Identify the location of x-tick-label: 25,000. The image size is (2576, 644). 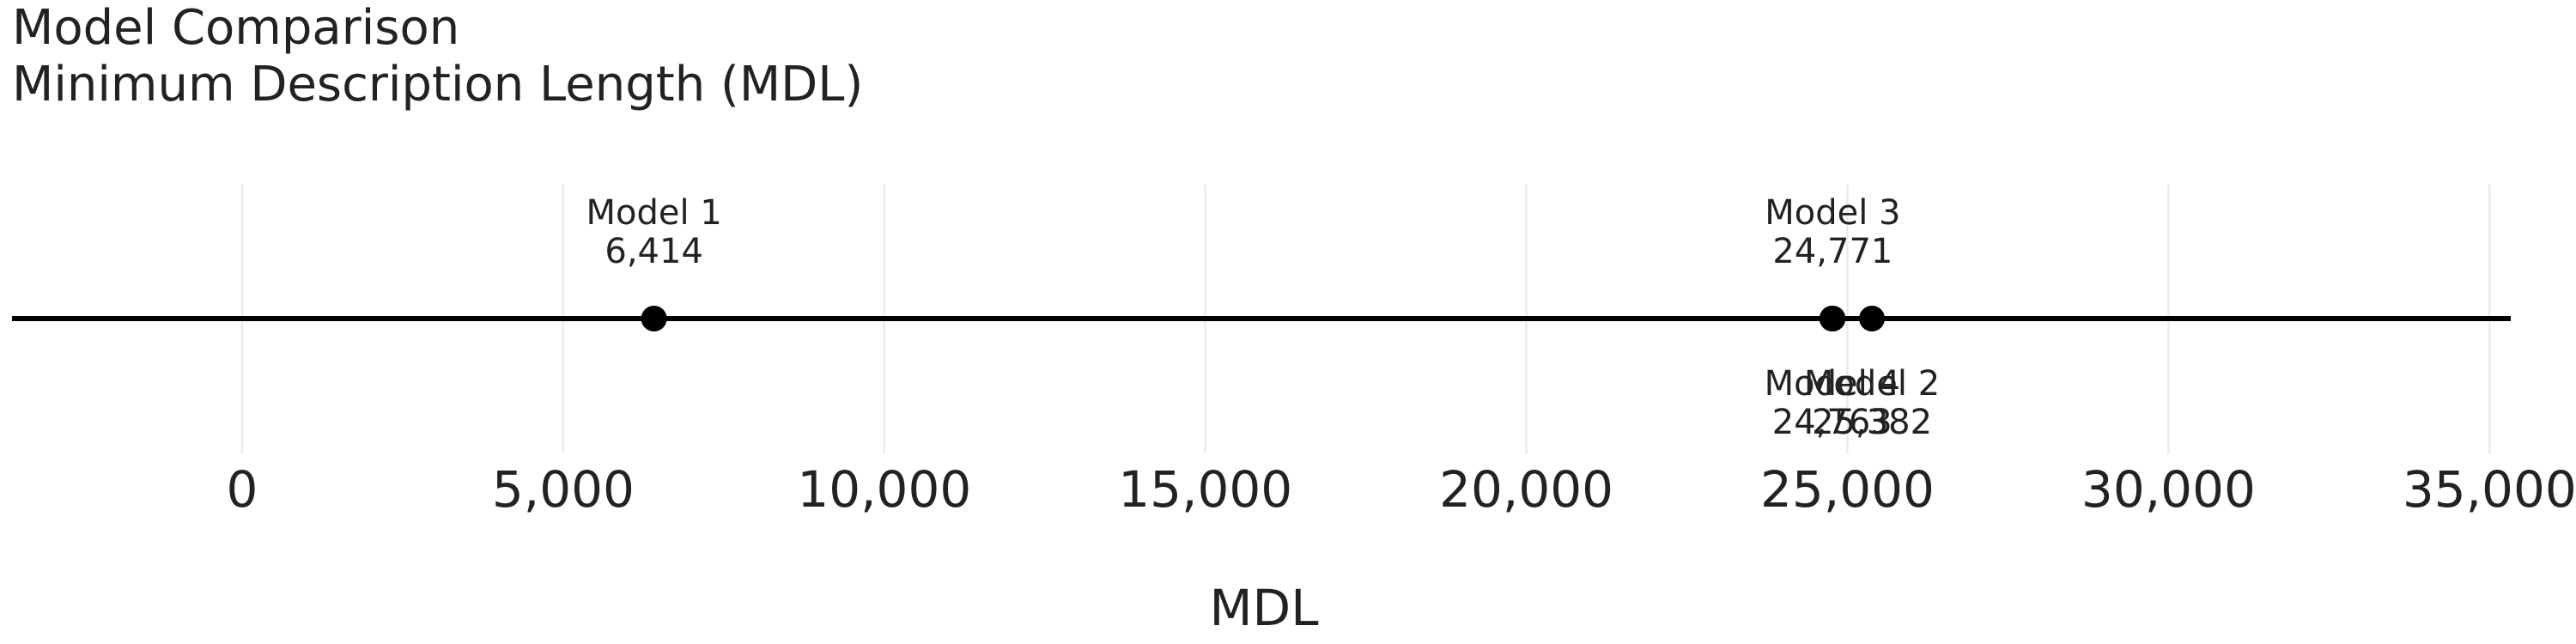
(1848, 490).